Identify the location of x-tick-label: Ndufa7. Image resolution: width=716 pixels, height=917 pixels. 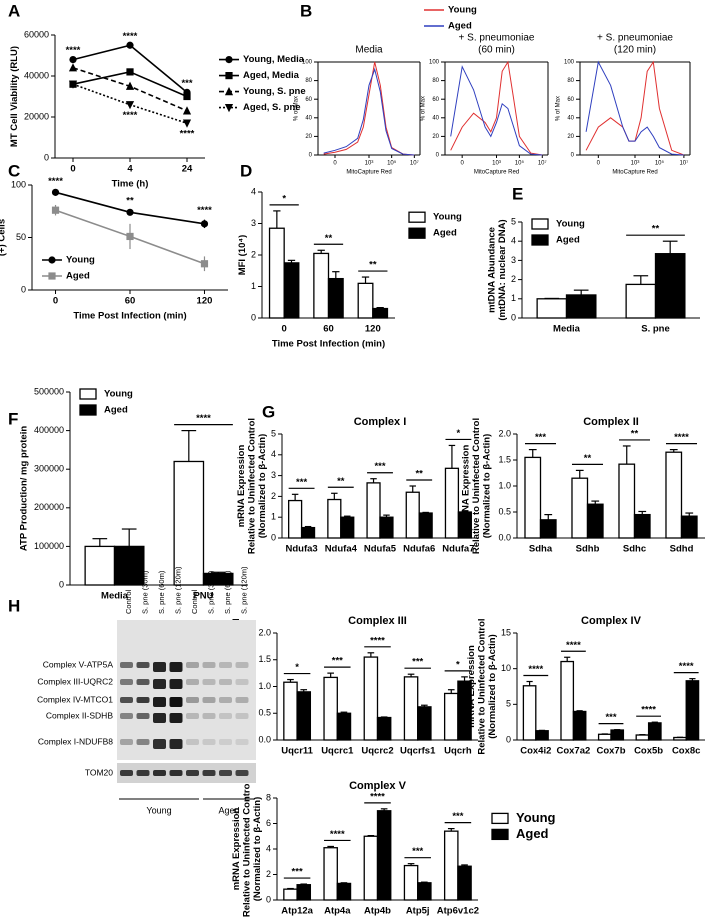
(458, 549).